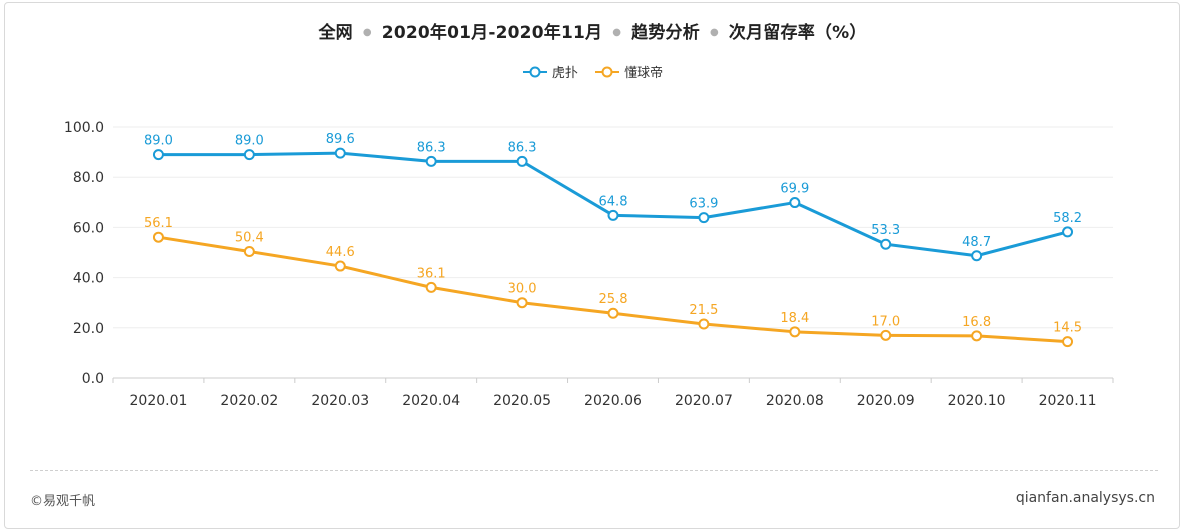 Image resolution: width=1185 pixels, height=532 pixels. I want to click on x-tick-label: 2020.05, so click(522, 401).